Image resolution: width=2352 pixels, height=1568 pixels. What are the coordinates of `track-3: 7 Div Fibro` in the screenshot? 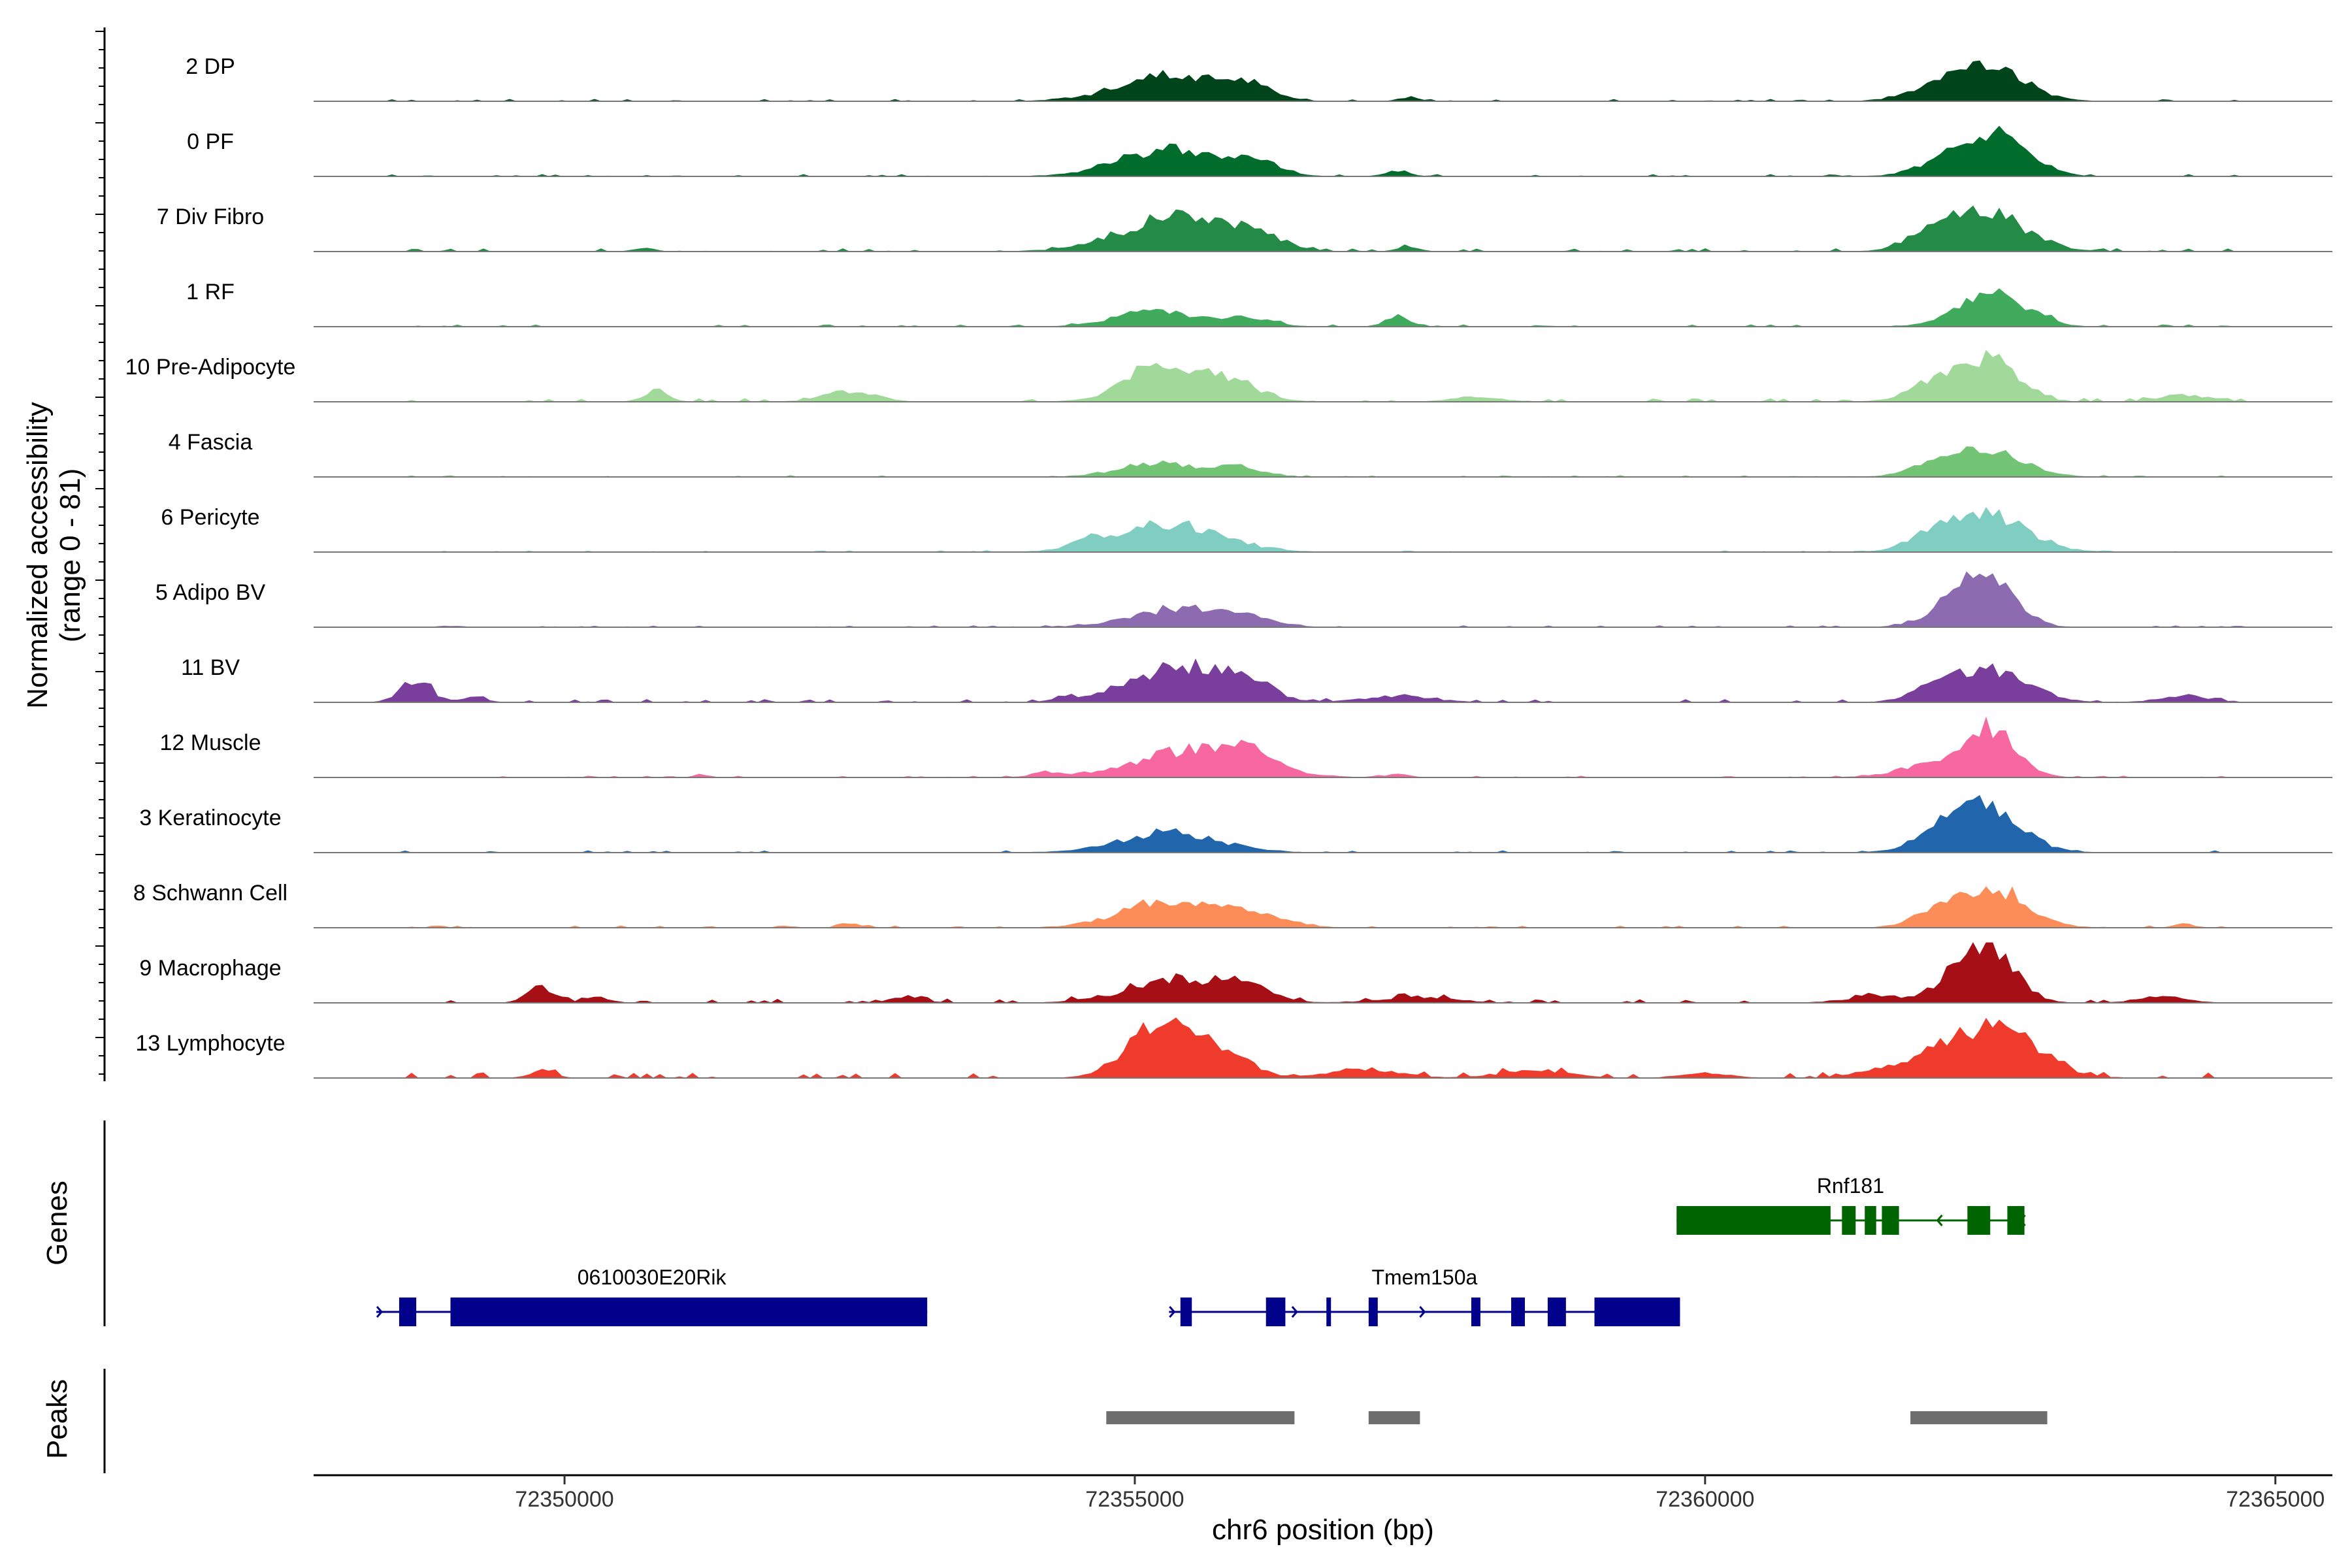 It's located at (1244, 228).